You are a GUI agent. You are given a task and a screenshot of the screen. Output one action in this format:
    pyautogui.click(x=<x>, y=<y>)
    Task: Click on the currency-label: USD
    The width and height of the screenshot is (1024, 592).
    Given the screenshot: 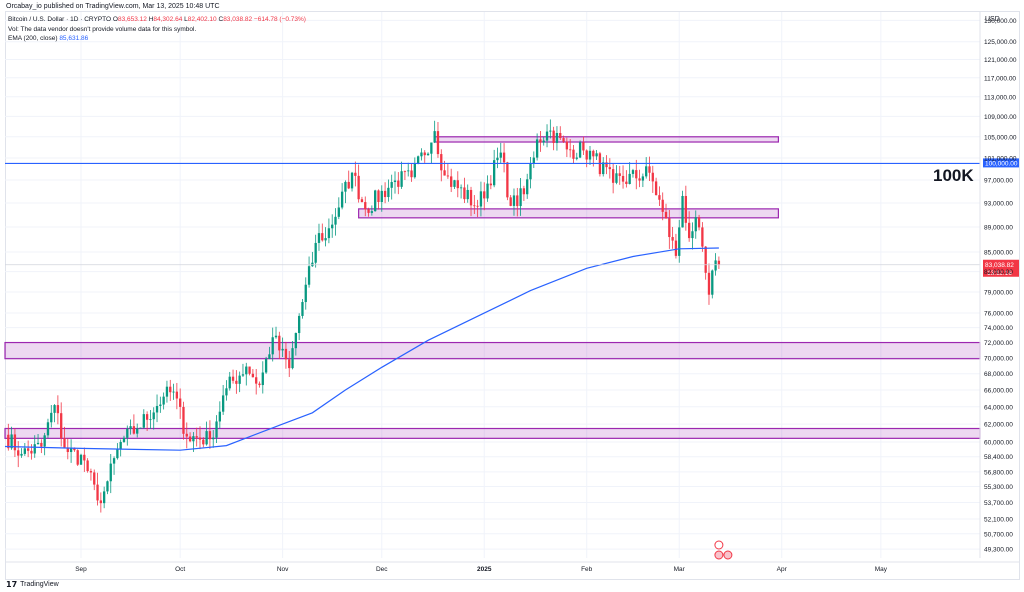 What is the action you would take?
    pyautogui.click(x=992, y=19)
    